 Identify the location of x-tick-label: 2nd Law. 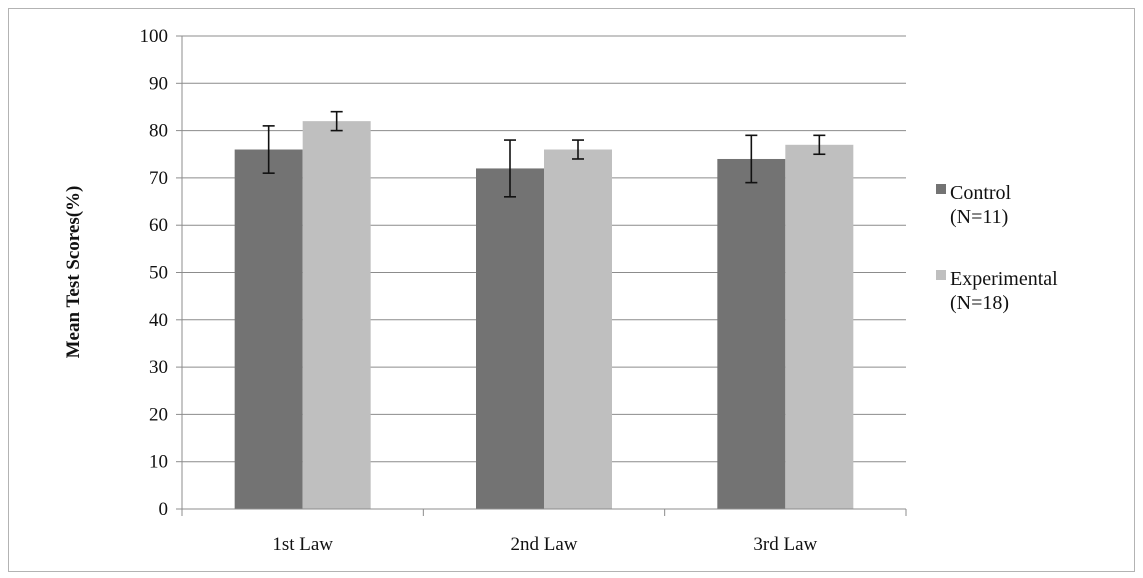
(543, 544).